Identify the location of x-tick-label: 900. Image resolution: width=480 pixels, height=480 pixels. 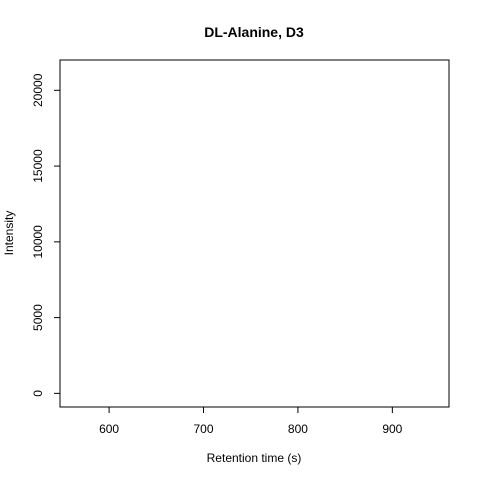
(392, 429).